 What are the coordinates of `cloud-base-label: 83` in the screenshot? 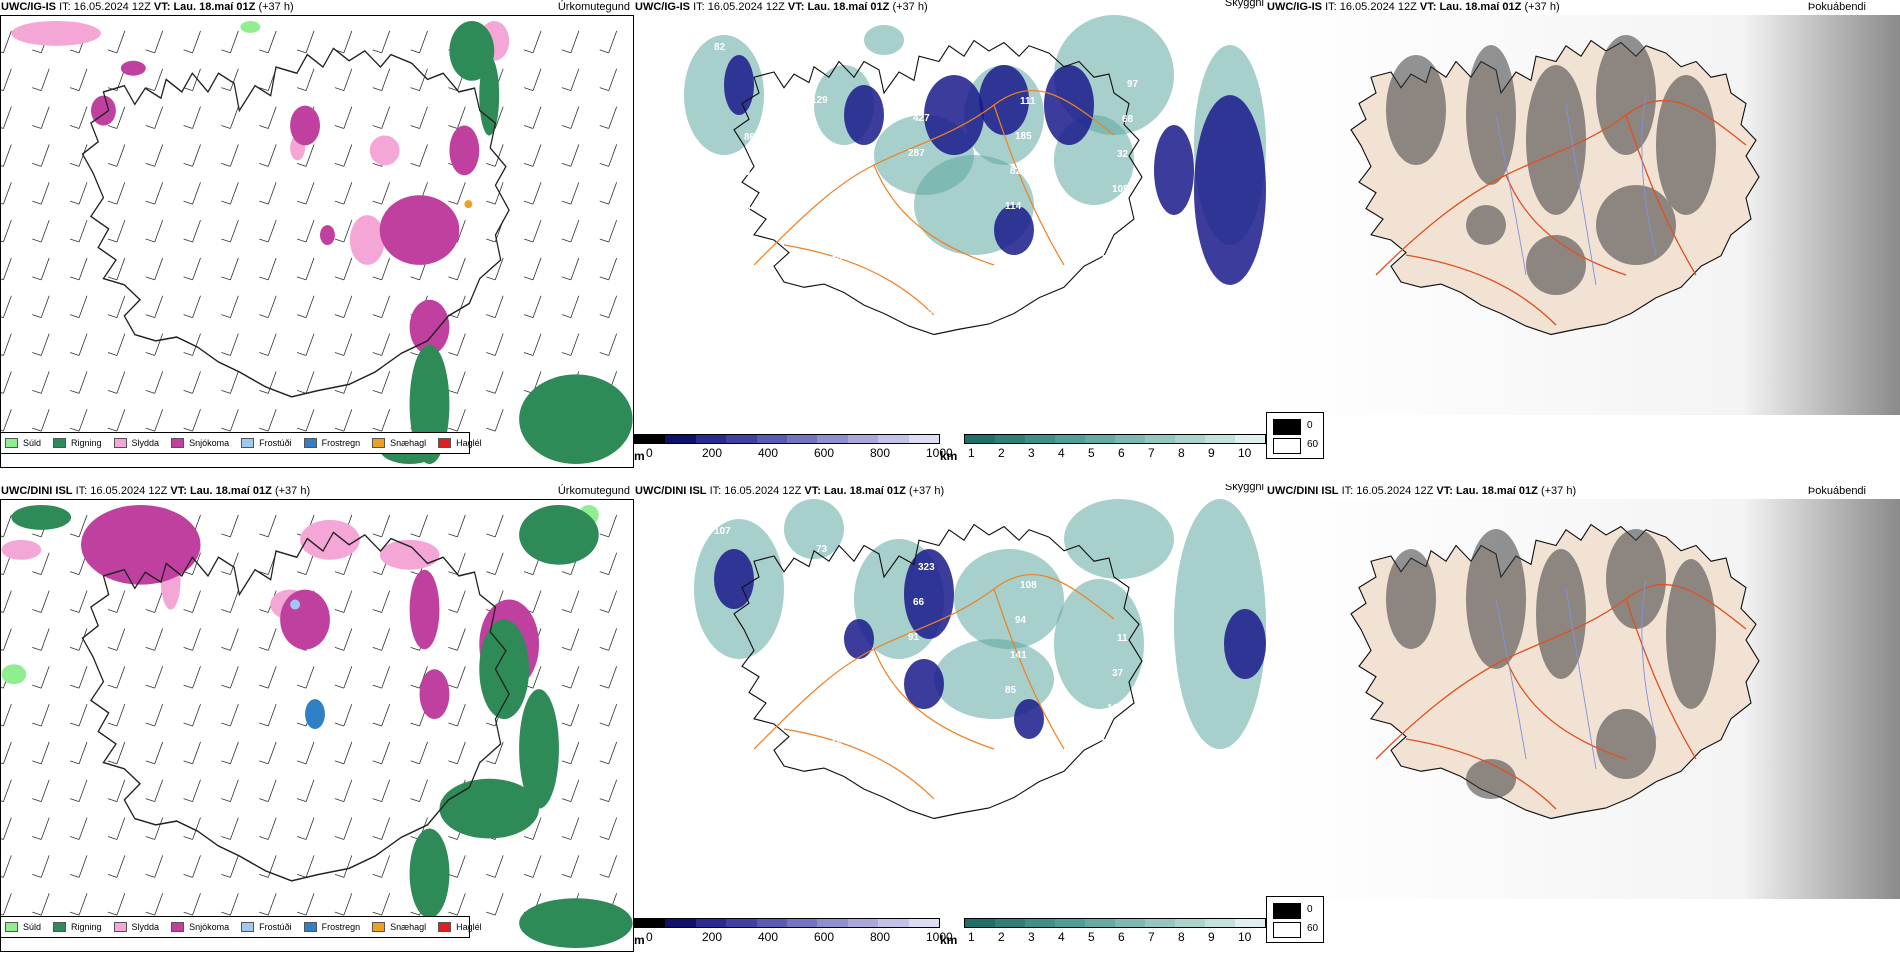 It's located at (847, 190).